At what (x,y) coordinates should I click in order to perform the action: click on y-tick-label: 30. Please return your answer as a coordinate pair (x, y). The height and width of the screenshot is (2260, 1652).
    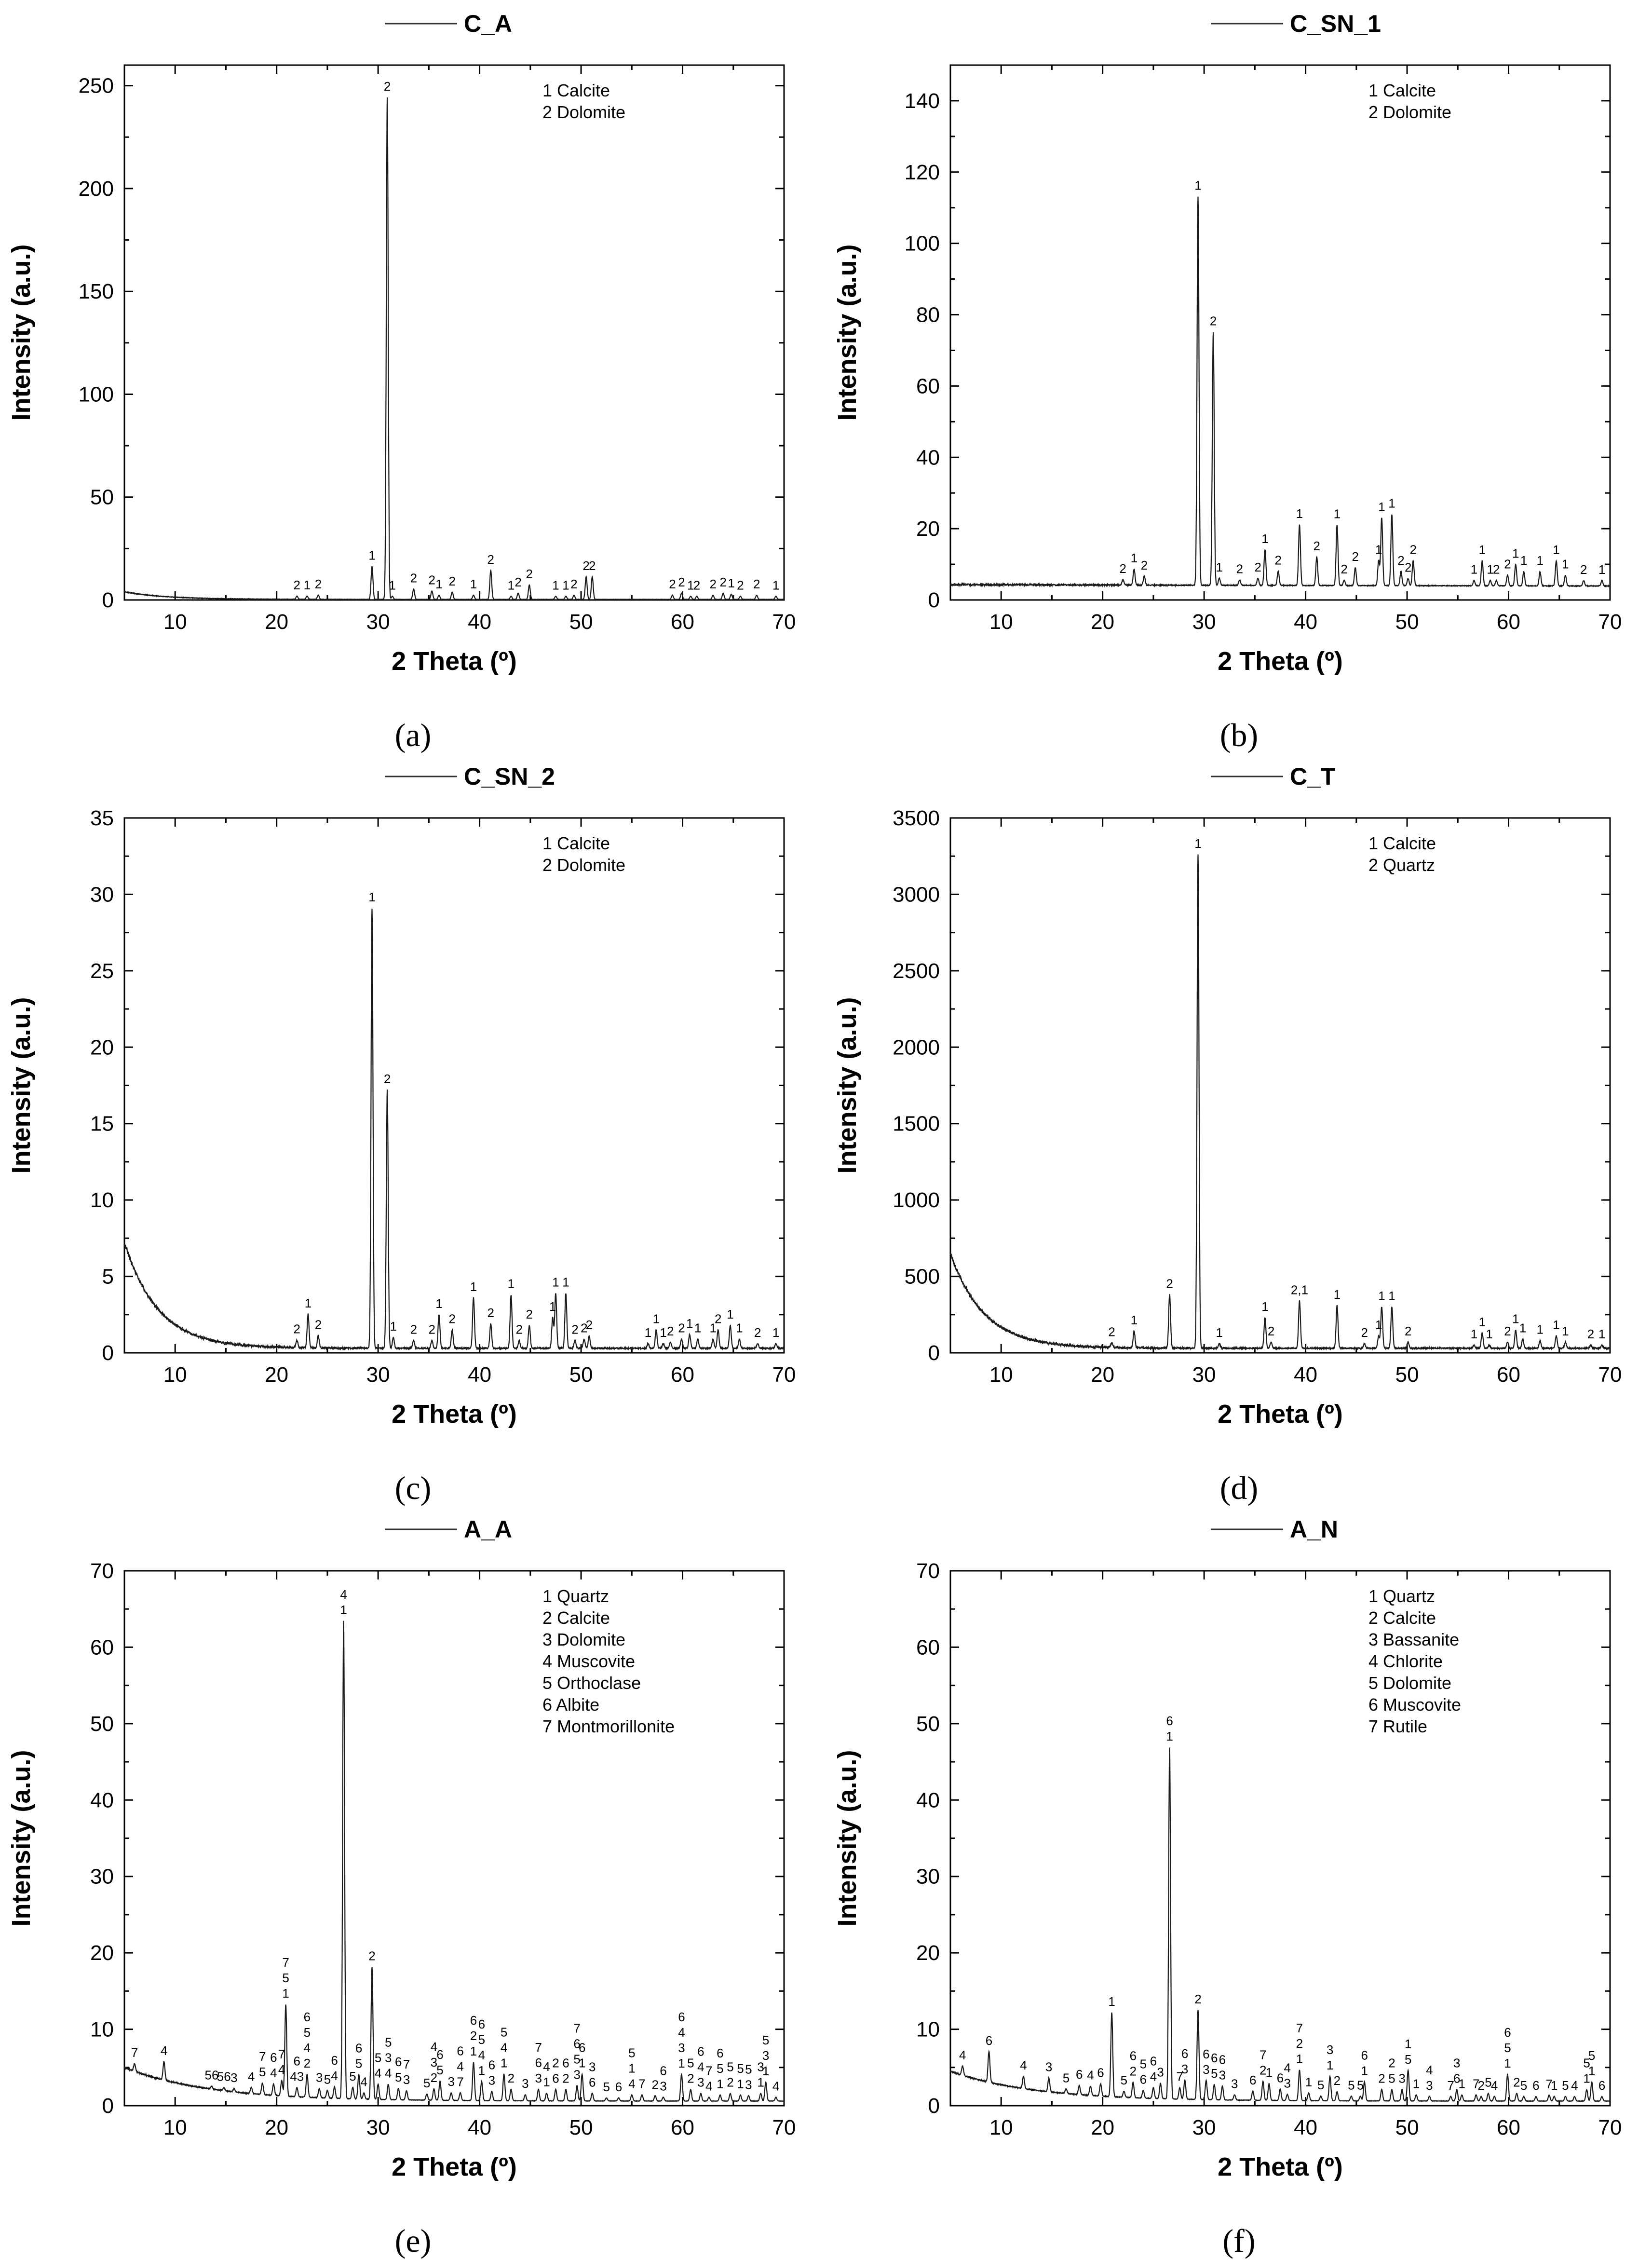
    Looking at the image, I should click on (928, 1877).